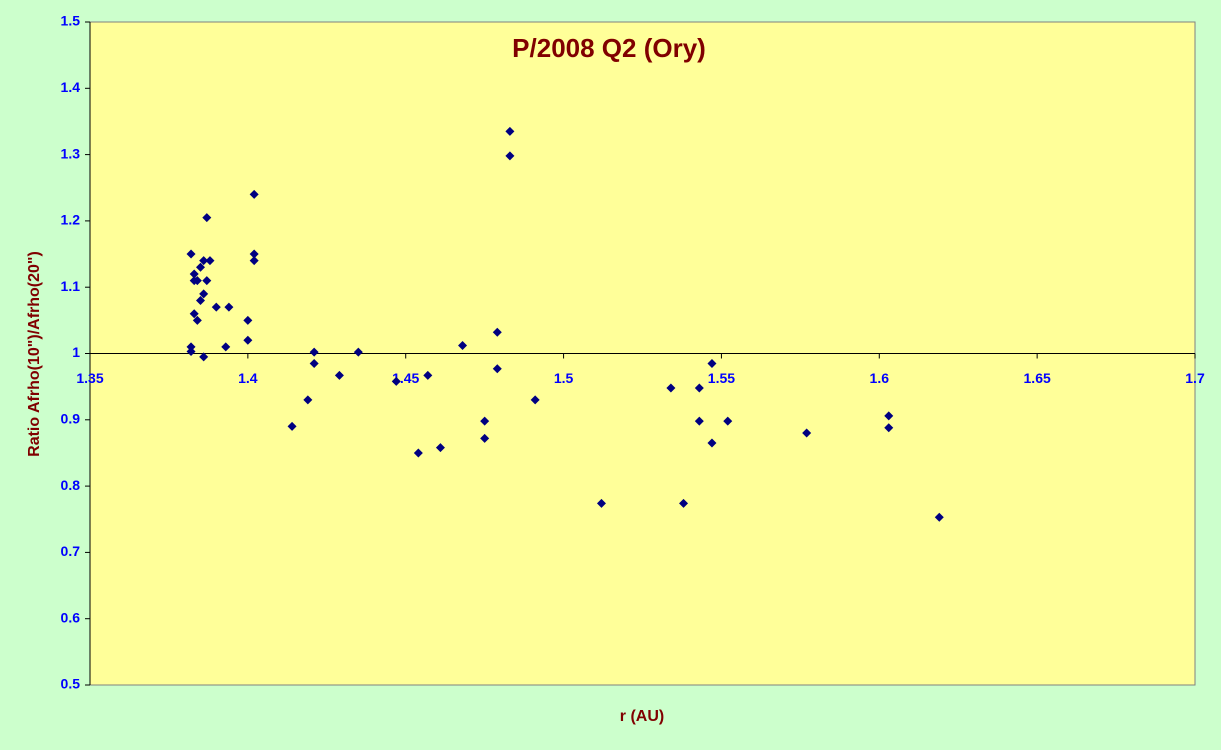 The height and width of the screenshot is (755, 1221). I want to click on x-tick-label: 1.4, so click(248, 378).